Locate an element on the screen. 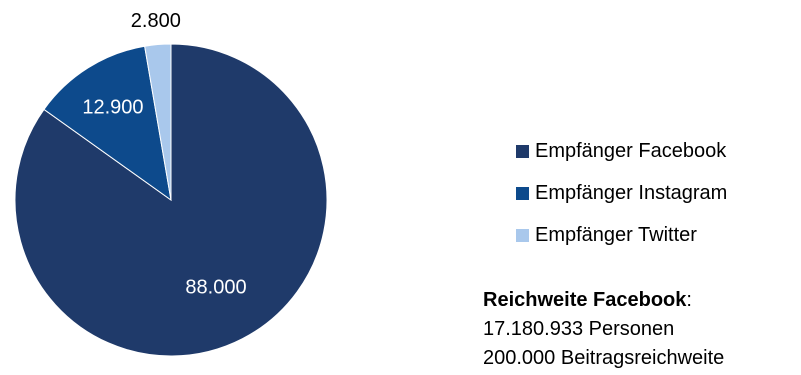 The width and height of the screenshot is (801, 375). reach-note-persons: 17.180.933 Personen is located at coordinates (579, 329).